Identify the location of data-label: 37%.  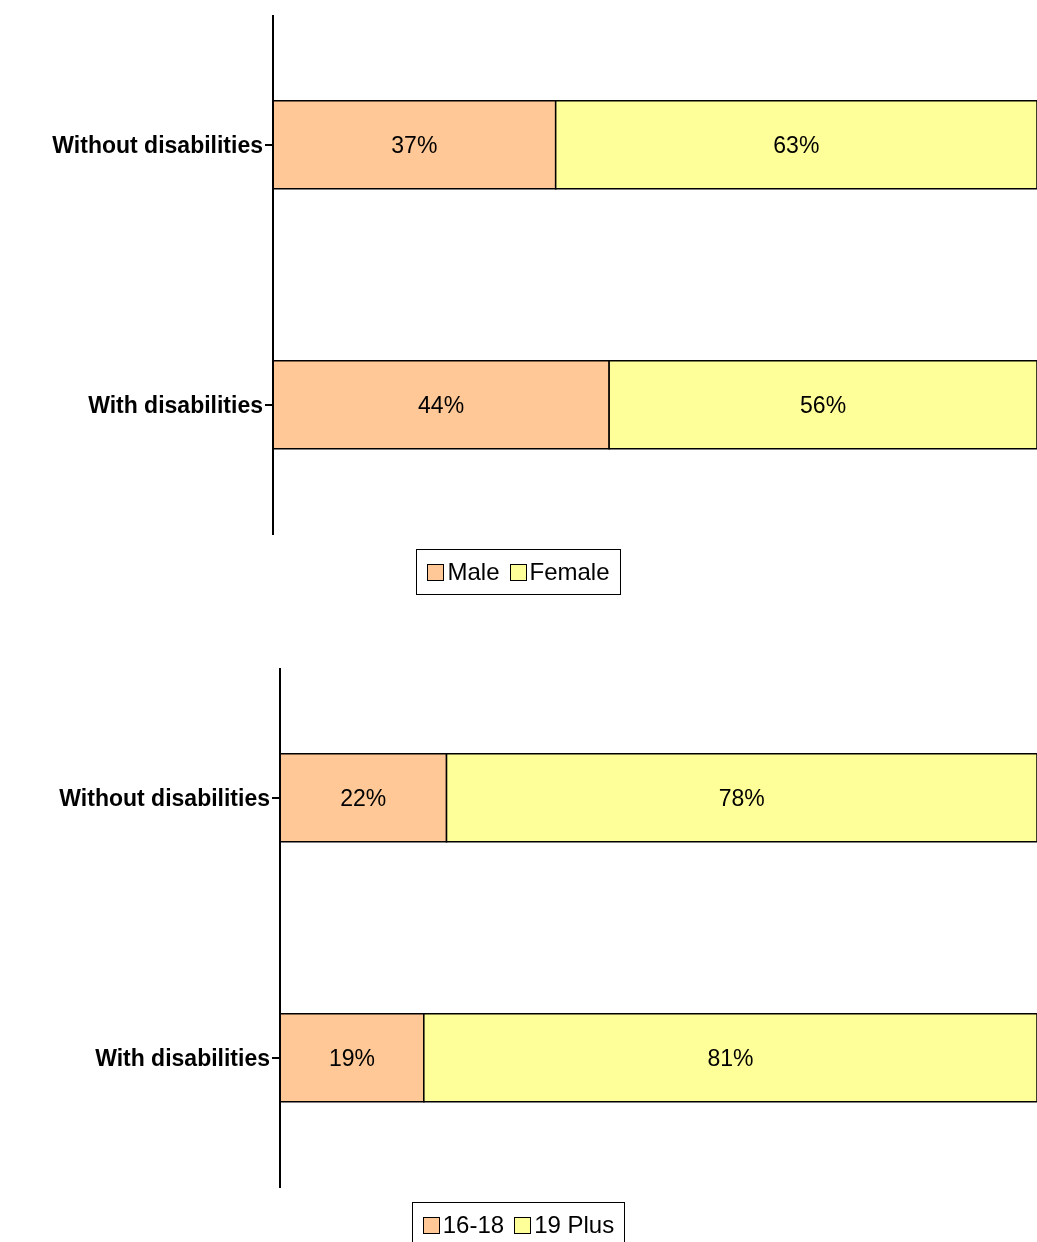
(414, 144).